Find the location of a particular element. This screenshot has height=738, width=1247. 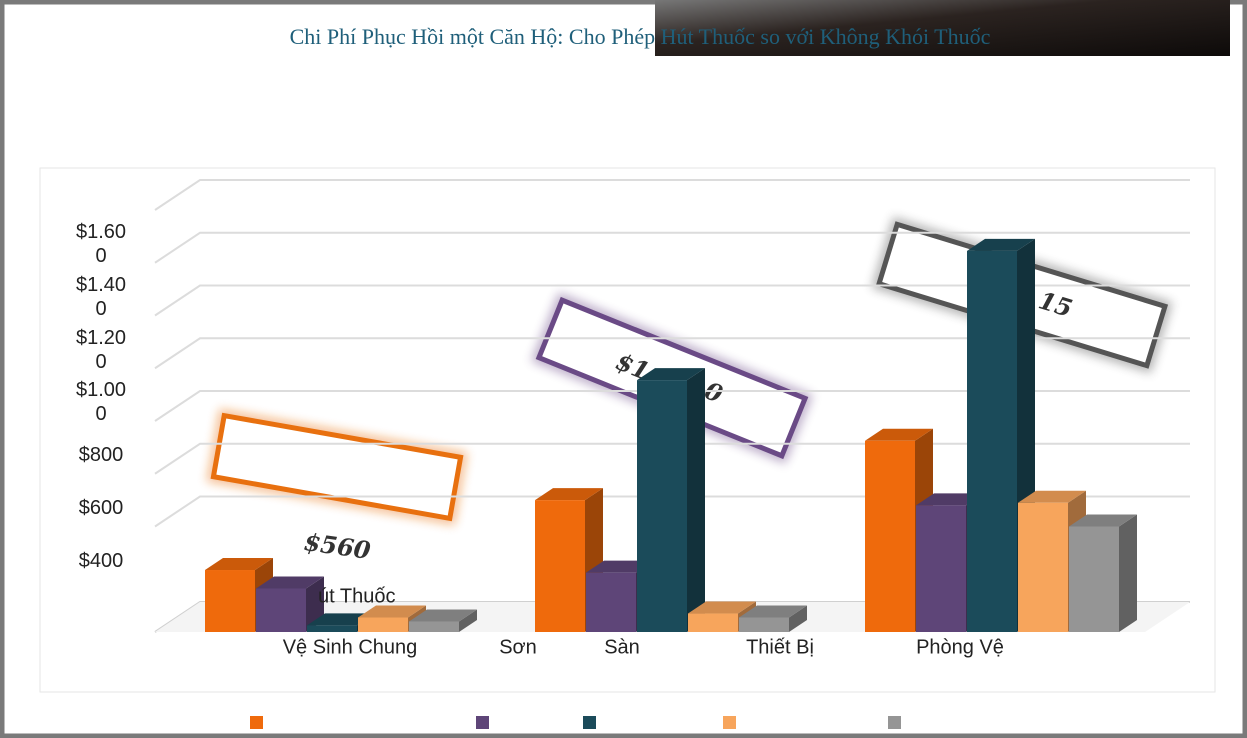

y-tick-label: $1.000 is located at coordinates (101, 402).